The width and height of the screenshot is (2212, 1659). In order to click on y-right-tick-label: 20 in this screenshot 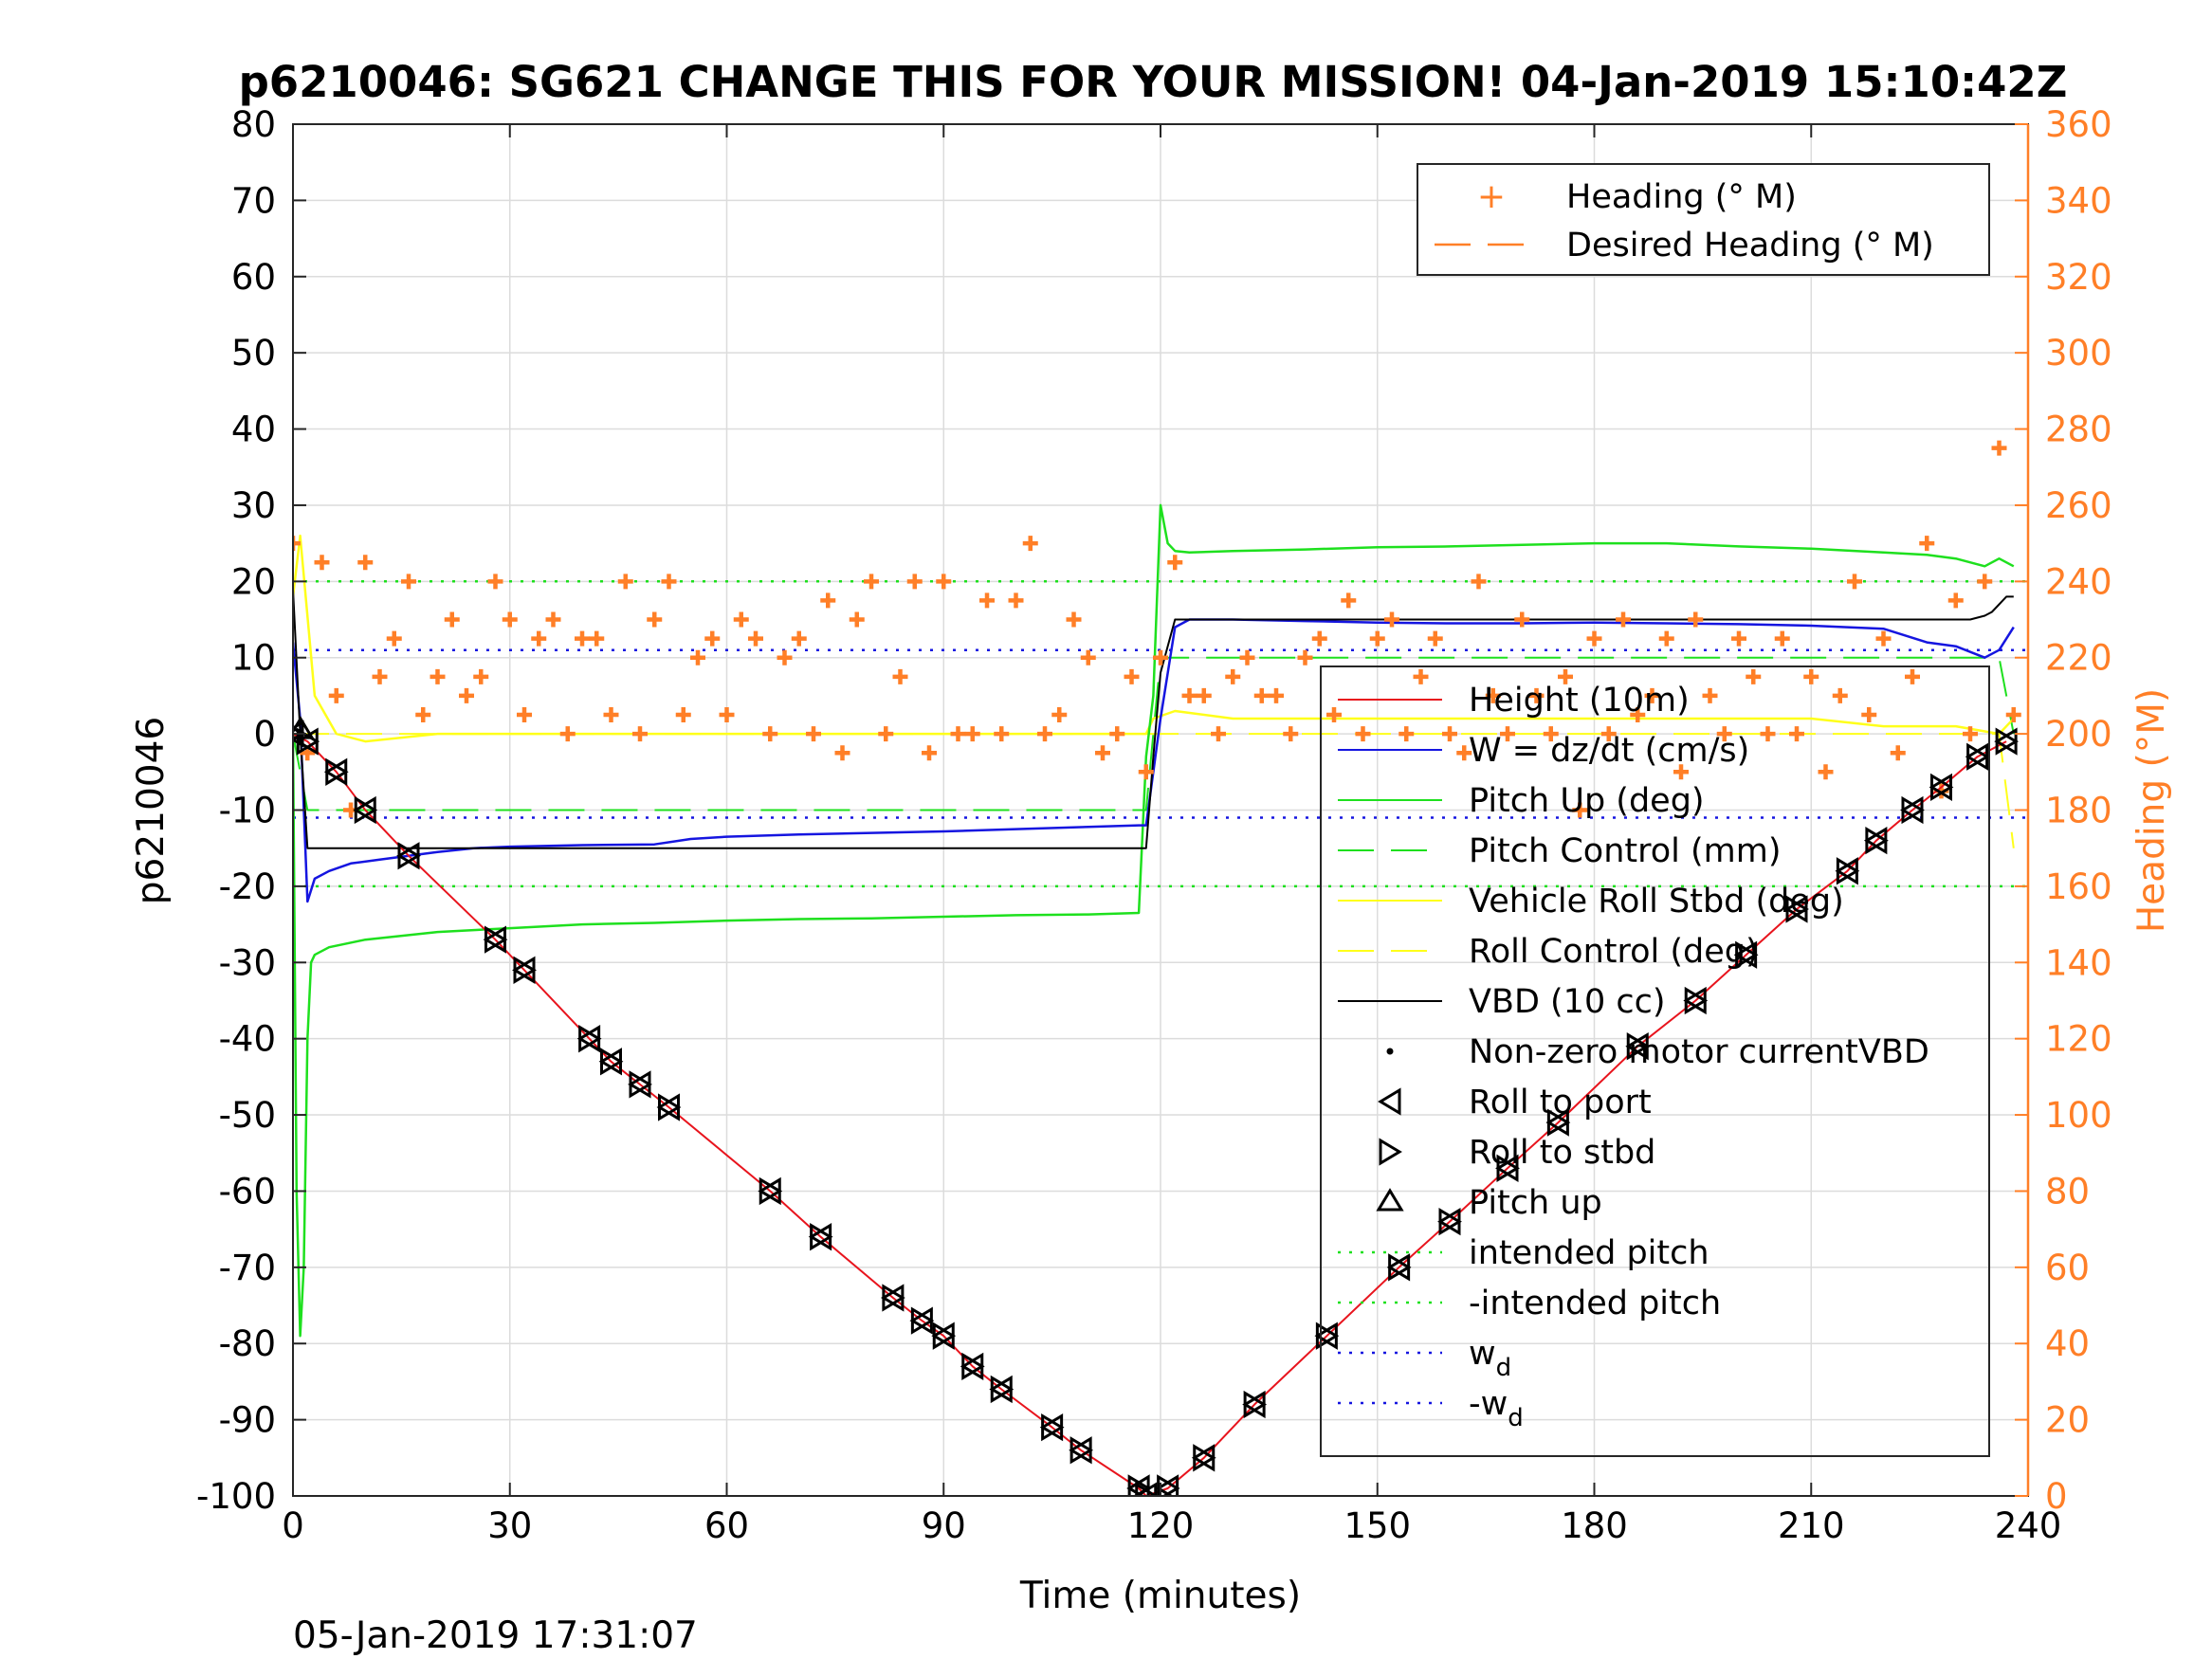, I will do `click(2067, 1420)`.